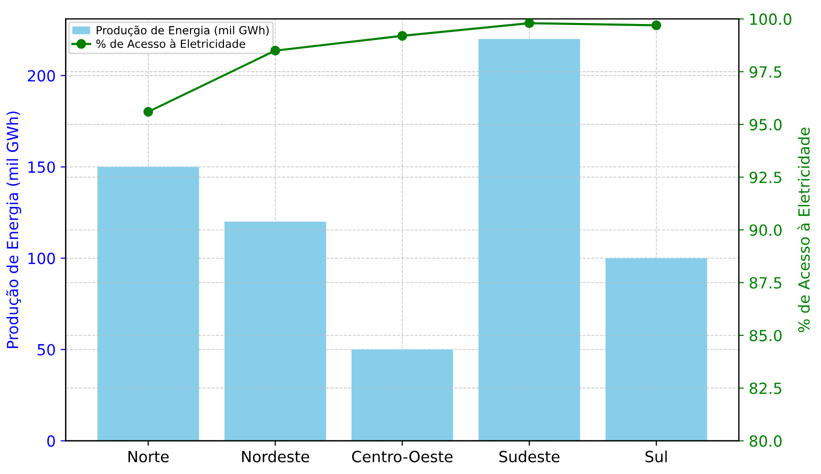 This screenshot has height=474, width=821. I want to click on legend-label: % de Acesso à Eletricidade, so click(171, 43).